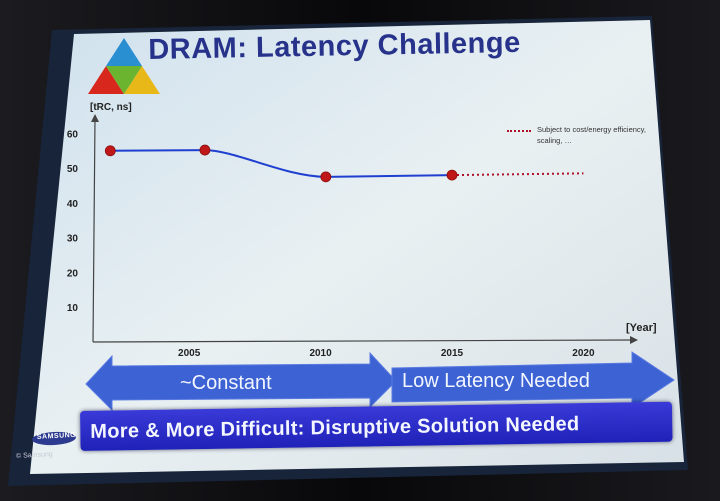 The image size is (720, 501). Describe the element at coordinates (362, 341) in the screenshot. I see `x-axis` at that location.